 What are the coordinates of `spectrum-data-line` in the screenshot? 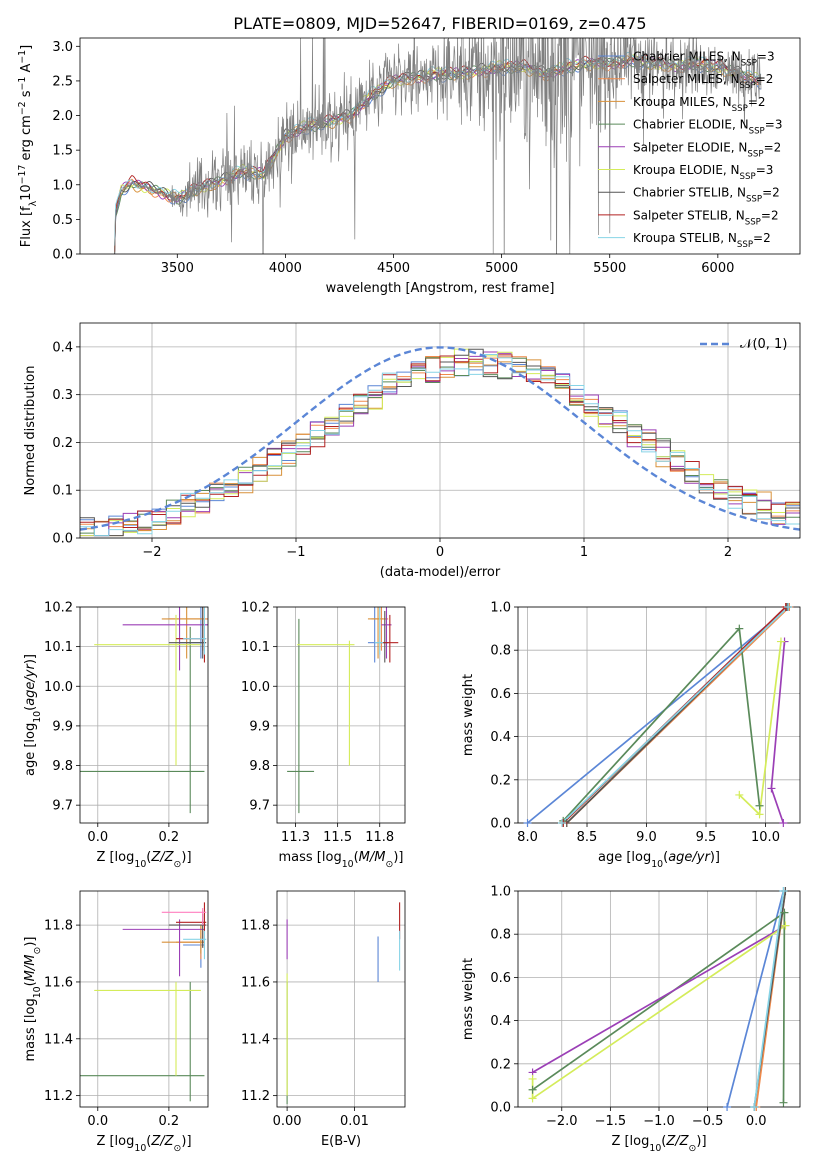 It's located at (438, 146).